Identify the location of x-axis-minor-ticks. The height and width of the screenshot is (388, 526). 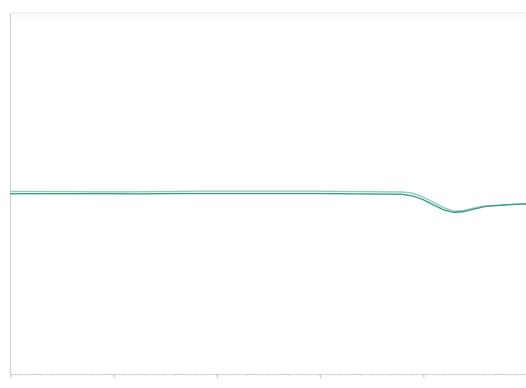
(267, 375).